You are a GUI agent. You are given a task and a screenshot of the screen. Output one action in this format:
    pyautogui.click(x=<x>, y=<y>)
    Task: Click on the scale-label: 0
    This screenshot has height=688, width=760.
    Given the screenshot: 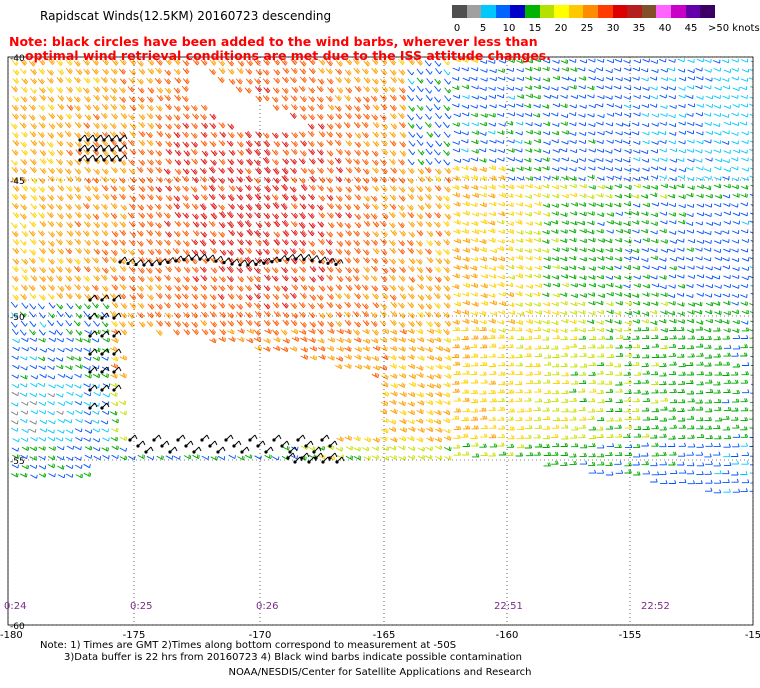 What is the action you would take?
    pyautogui.click(x=457, y=28)
    